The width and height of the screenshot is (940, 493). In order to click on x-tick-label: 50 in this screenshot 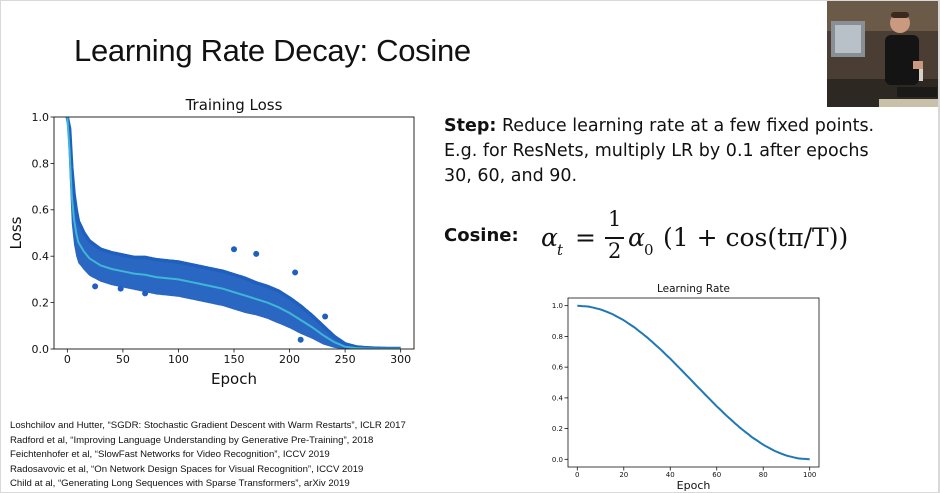, I will do `click(123, 359)`.